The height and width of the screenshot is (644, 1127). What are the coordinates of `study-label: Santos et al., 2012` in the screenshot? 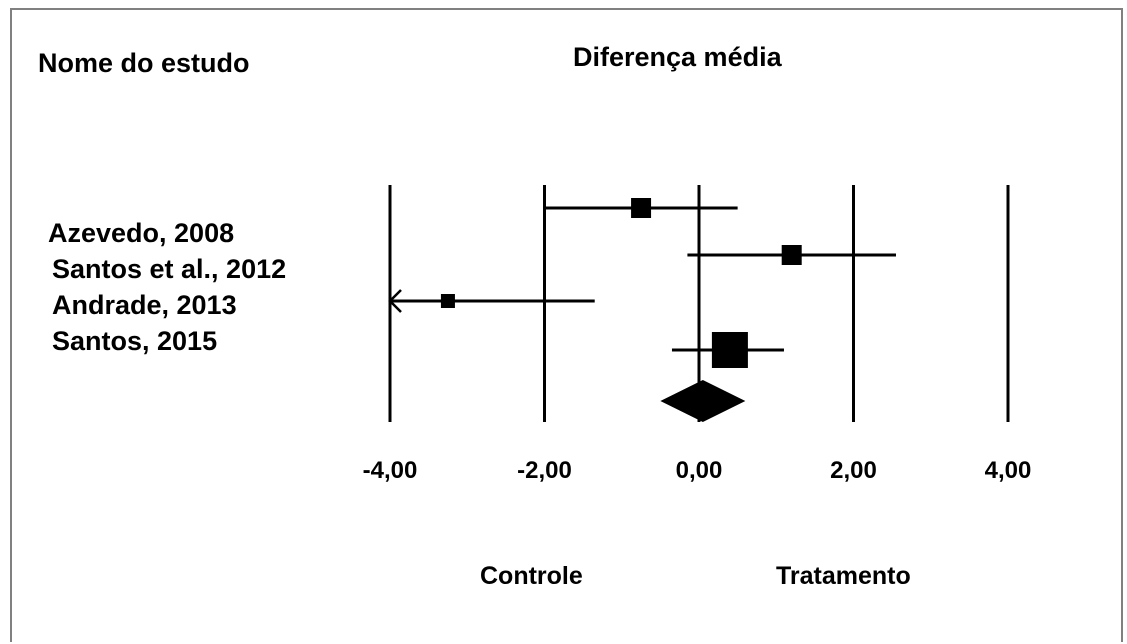 It's located at (169, 269).